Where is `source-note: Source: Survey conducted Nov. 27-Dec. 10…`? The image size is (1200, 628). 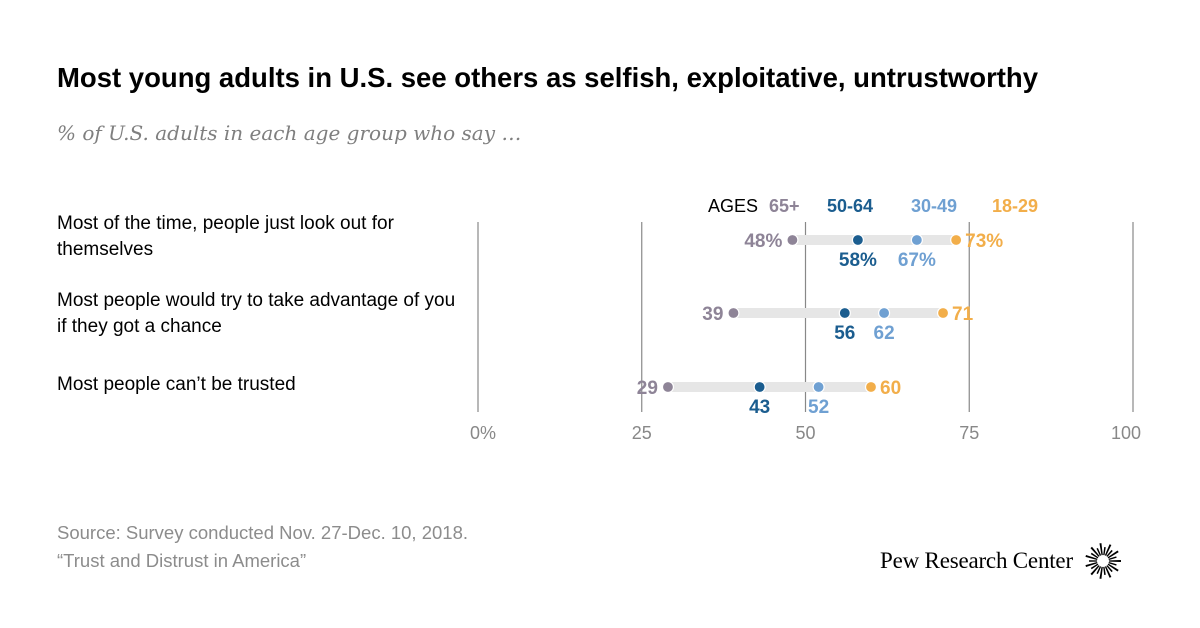
source-note: Source: Survey conducted Nov. 27-Dec. 10… is located at coordinates (262, 547).